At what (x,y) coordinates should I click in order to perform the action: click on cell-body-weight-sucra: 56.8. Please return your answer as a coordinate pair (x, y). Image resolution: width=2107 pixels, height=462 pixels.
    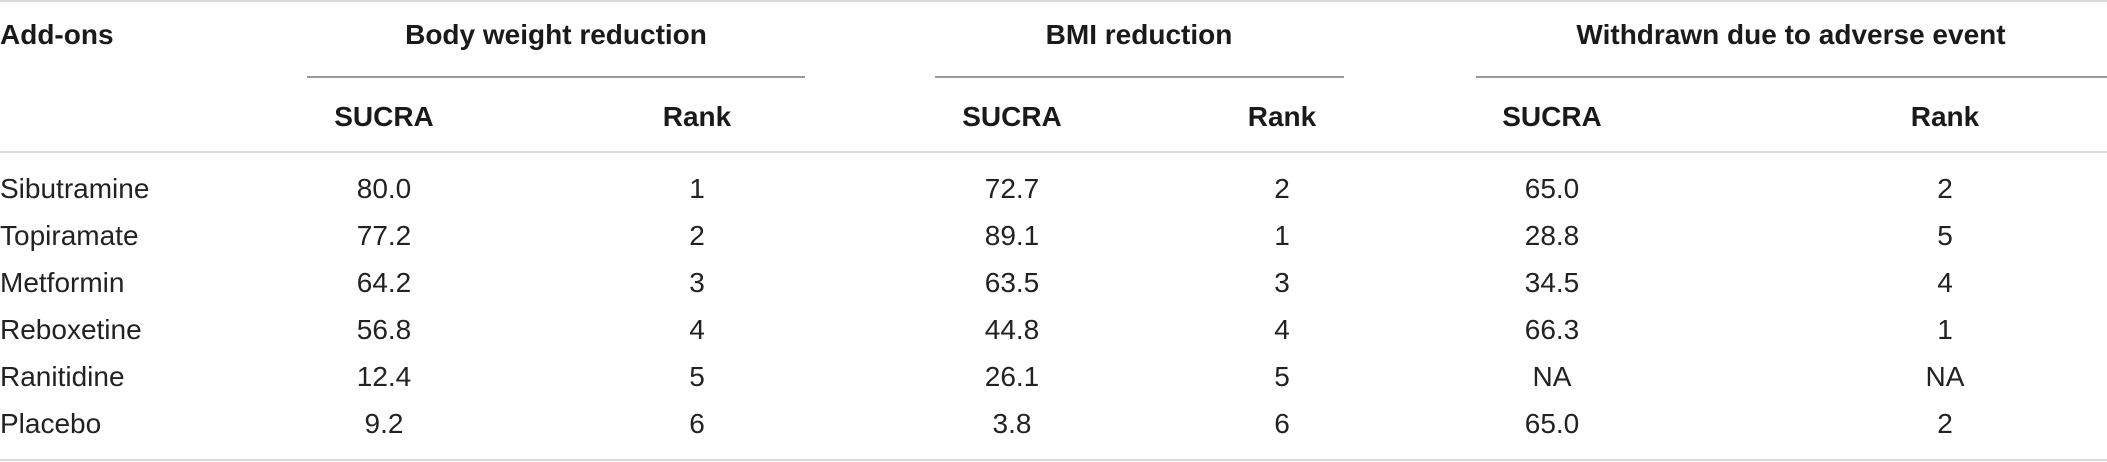
    Looking at the image, I should click on (384, 329).